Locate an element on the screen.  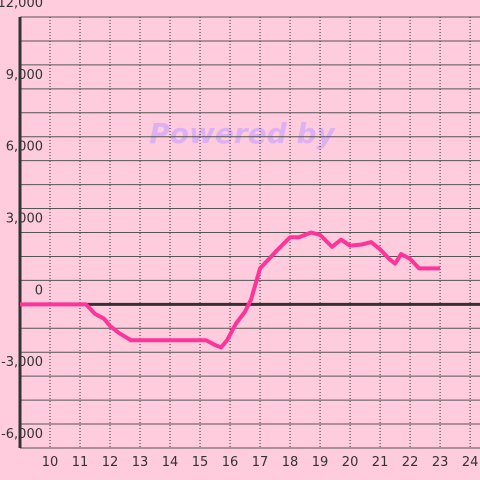
x-tick-label: 16 is located at coordinates (230, 462).